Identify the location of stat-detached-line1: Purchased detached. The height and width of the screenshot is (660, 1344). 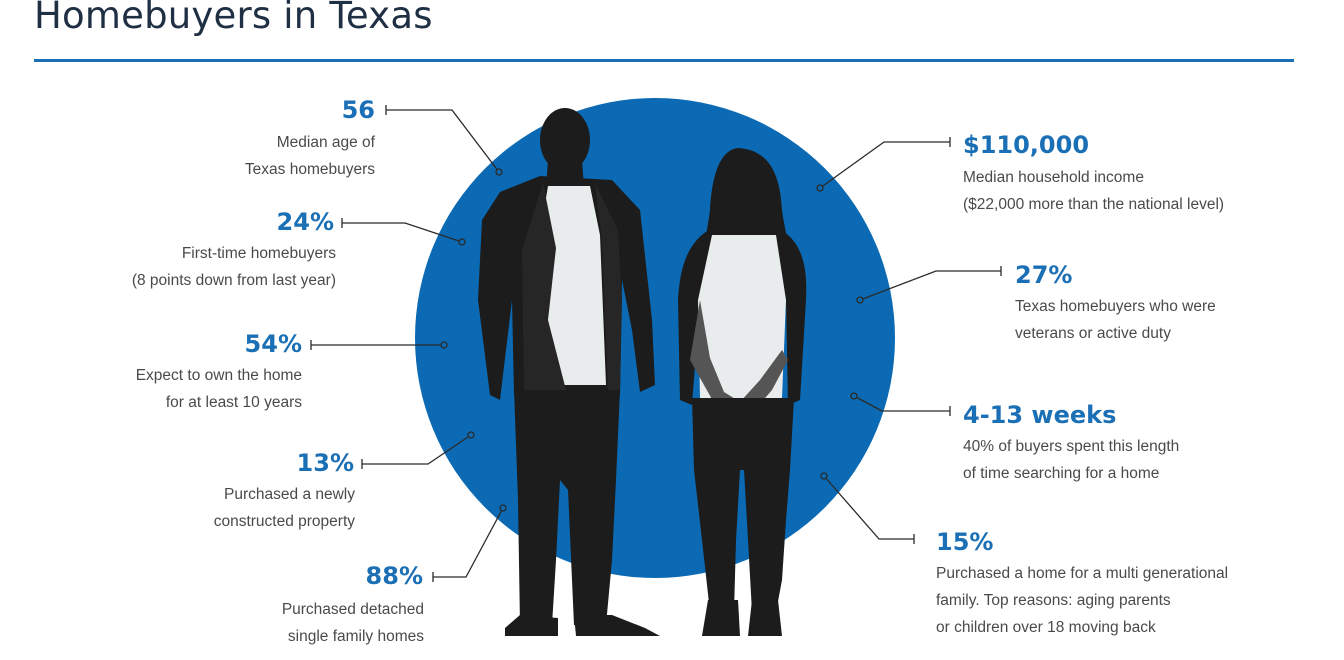
(352, 609).